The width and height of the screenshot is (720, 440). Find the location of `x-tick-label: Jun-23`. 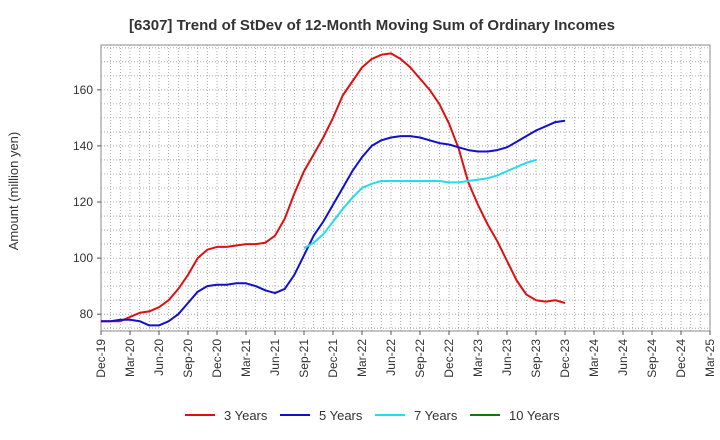

x-tick-label: Jun-23 is located at coordinates (507, 357).